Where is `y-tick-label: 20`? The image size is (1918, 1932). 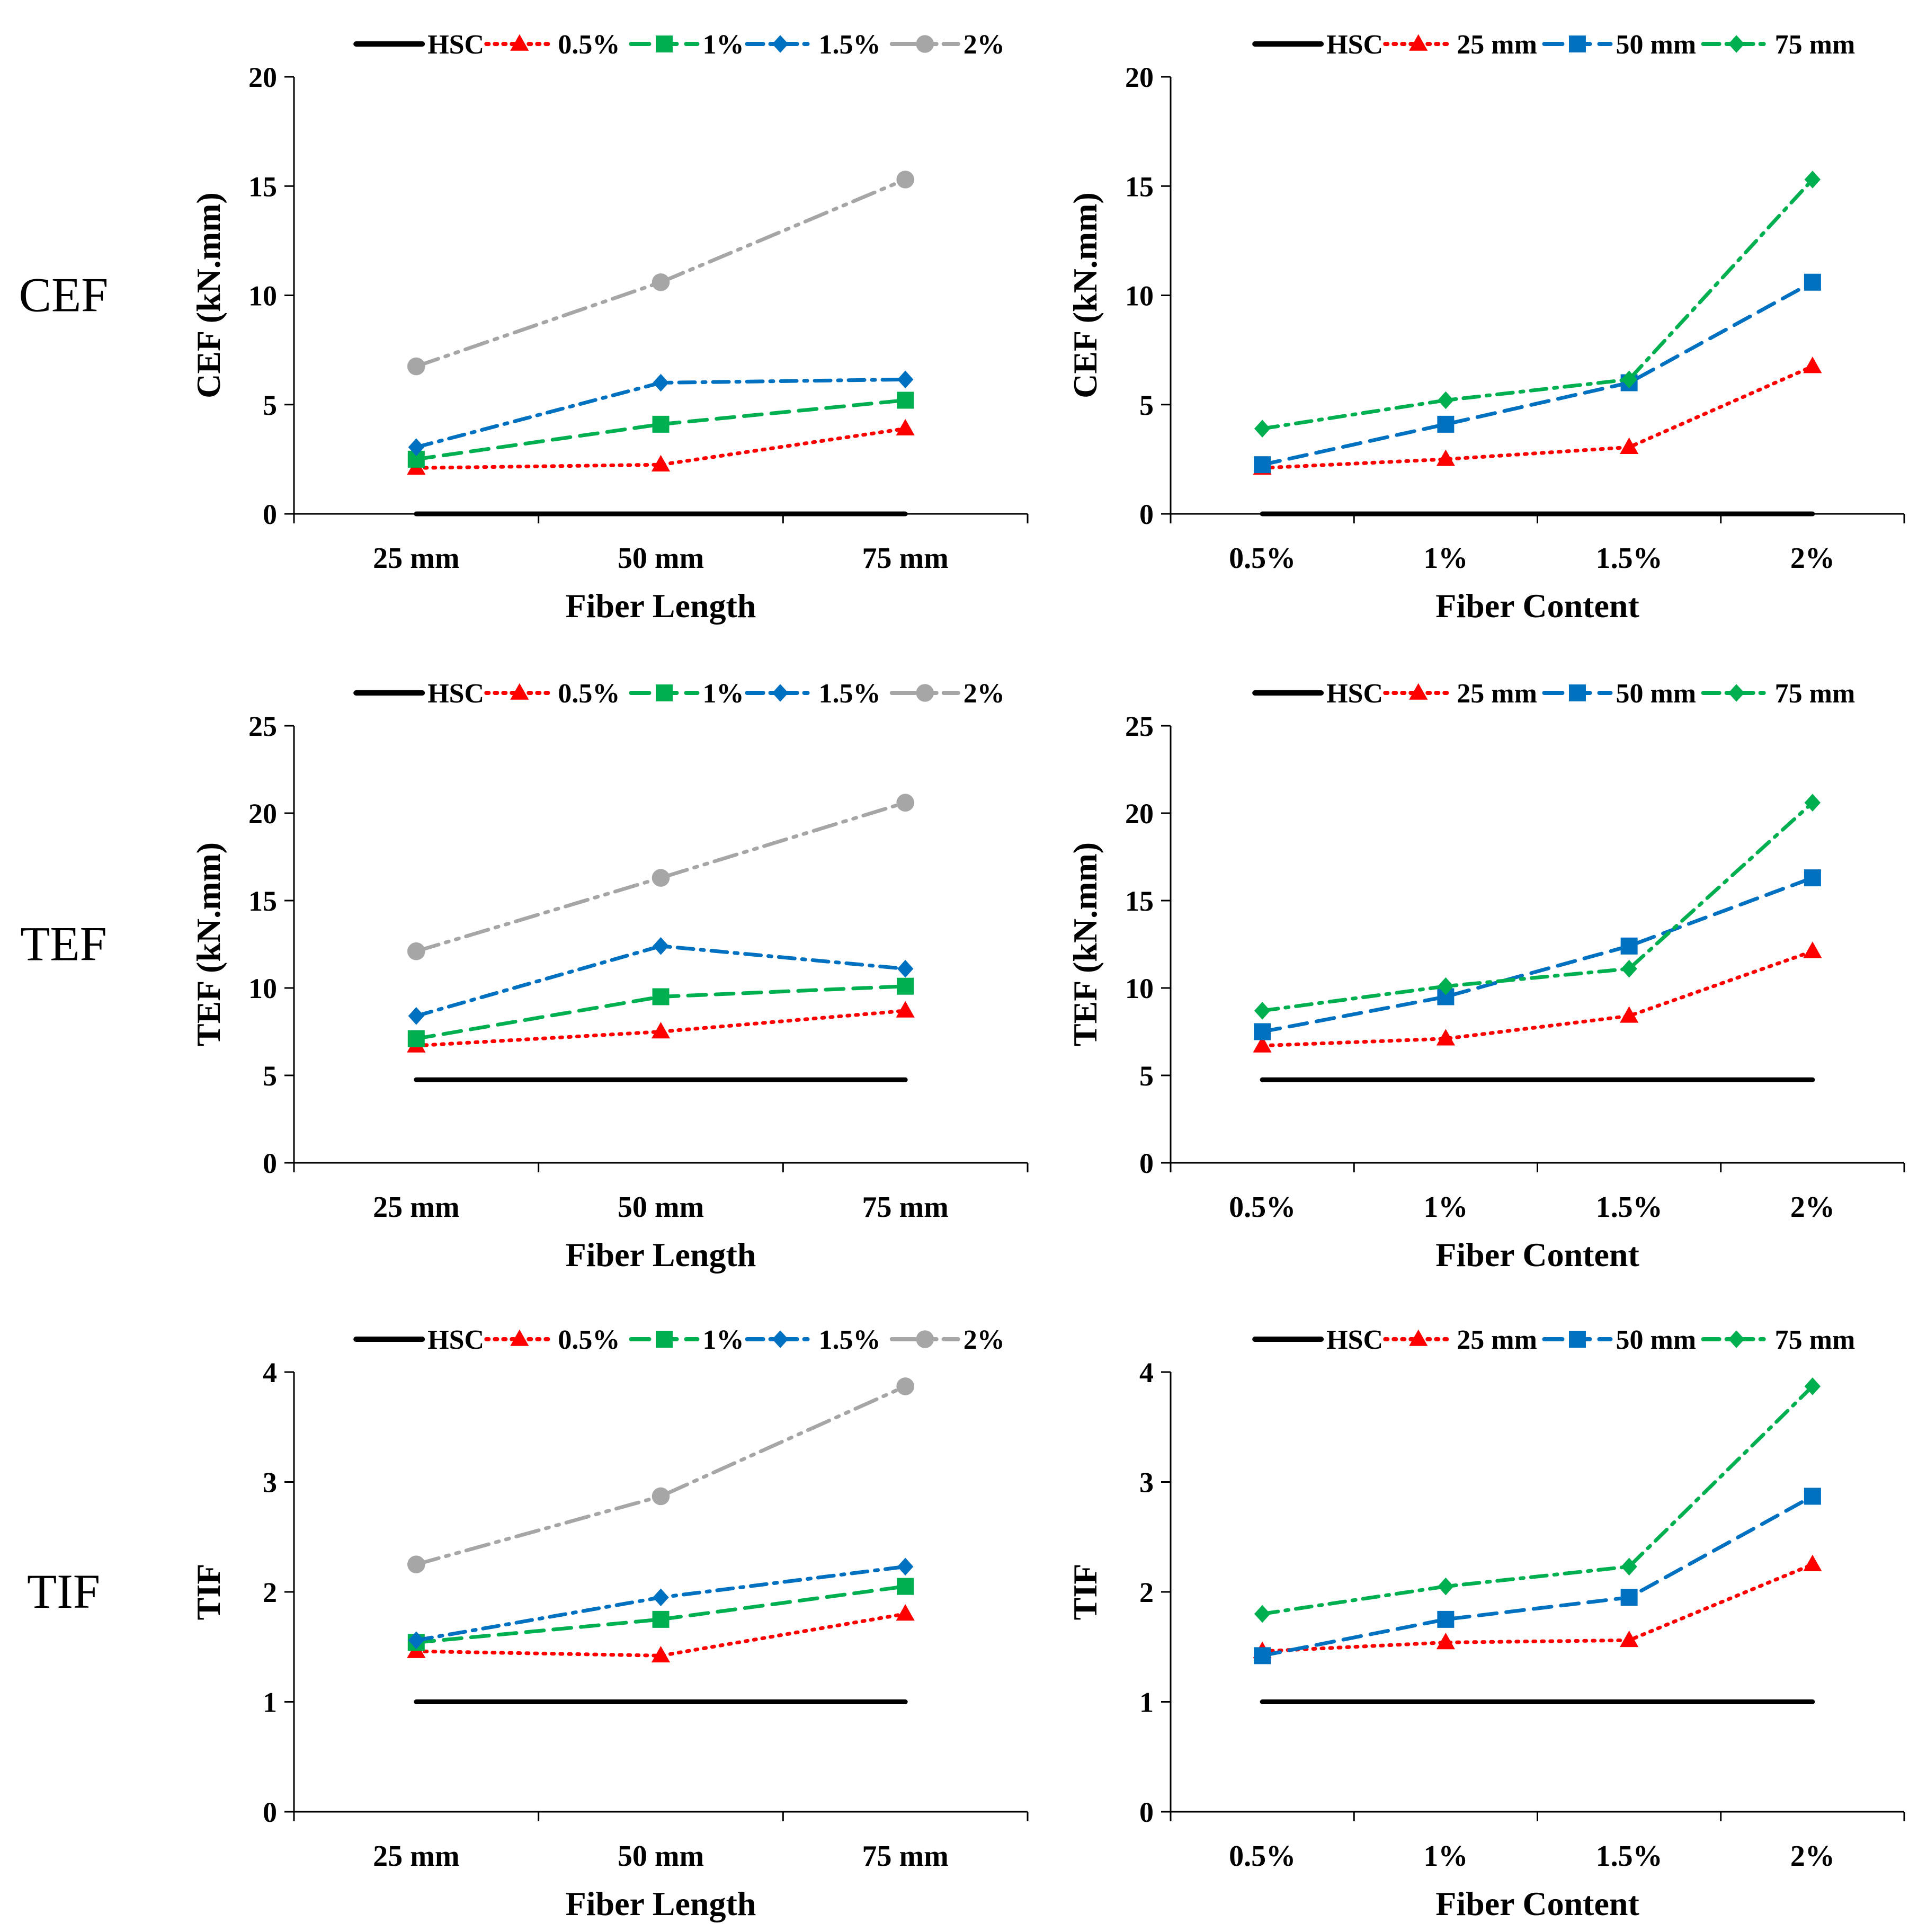 y-tick-label: 20 is located at coordinates (262, 814).